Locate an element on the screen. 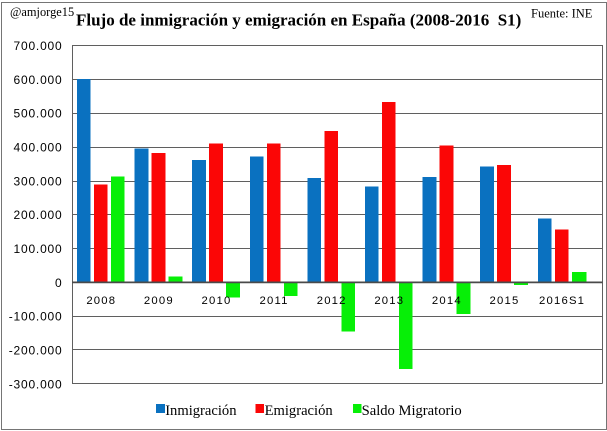 The image size is (607, 431). svg-text: Inmigración is located at coordinates (201, 411).